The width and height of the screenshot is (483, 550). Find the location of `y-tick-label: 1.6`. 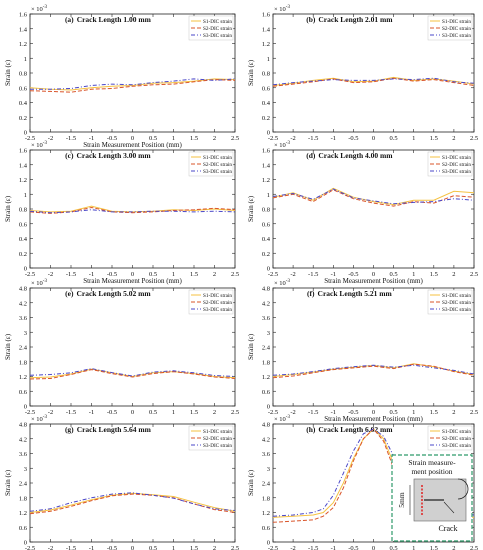

y-tick-label: 1.6 is located at coordinates (23, 15).